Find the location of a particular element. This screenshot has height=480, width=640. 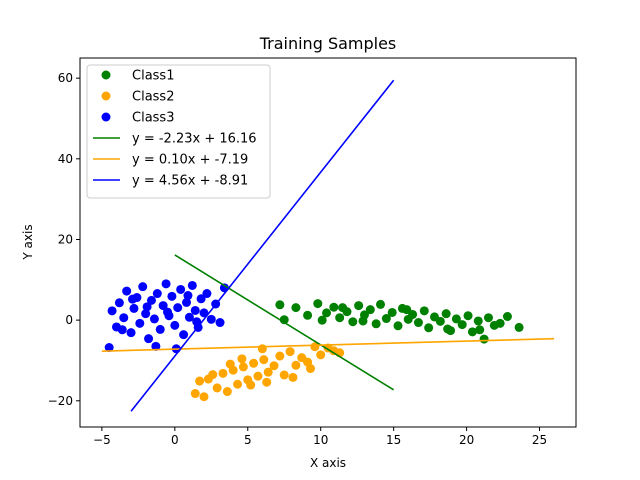

x-tick-label: 20 is located at coordinates (466, 440).